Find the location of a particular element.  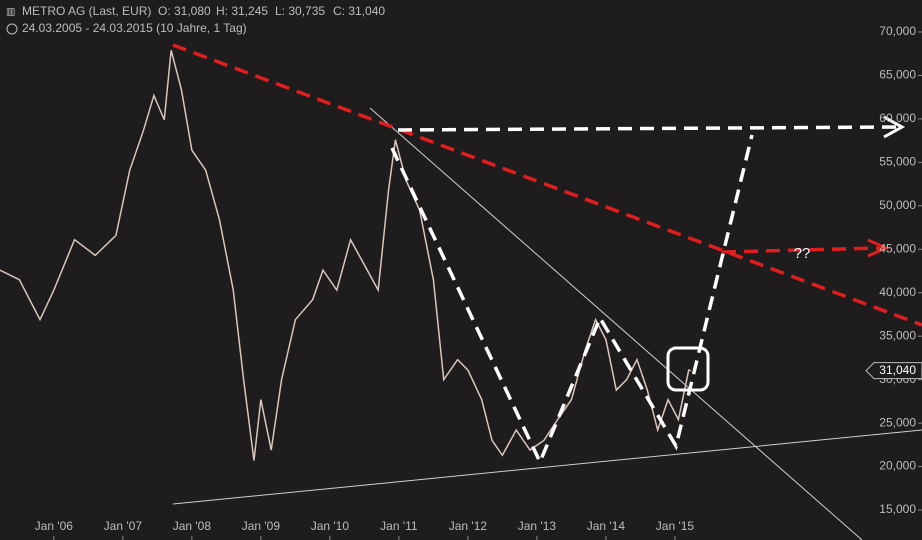

x-tick-label: Jan '15 is located at coordinates (675, 526).